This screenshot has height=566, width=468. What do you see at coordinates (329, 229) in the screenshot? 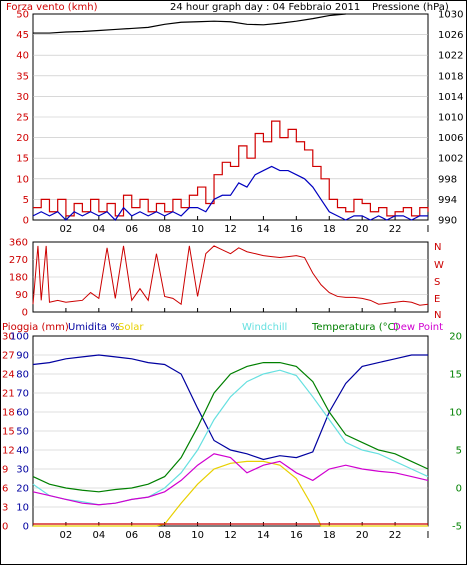
I see `top-x-tick-label: 18` at bounding box center [329, 229].